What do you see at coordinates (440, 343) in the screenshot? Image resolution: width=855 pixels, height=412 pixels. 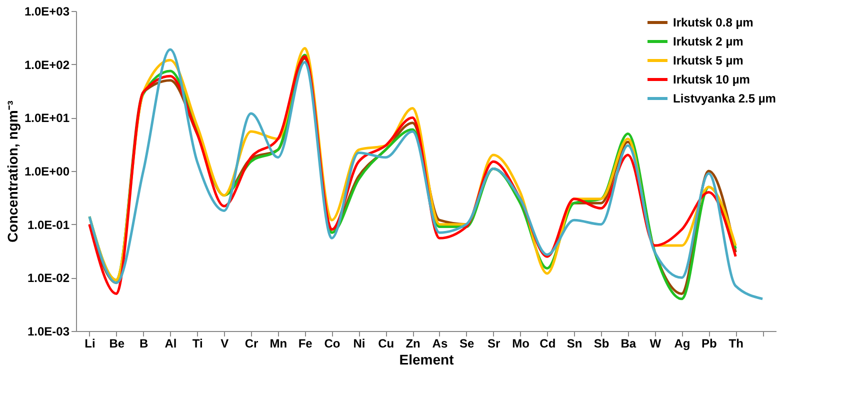 I see `x-tick-label: As` at bounding box center [440, 343].